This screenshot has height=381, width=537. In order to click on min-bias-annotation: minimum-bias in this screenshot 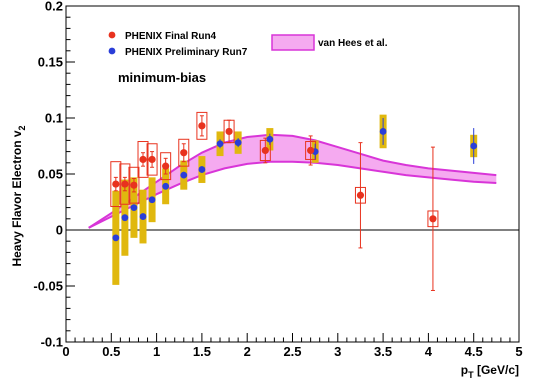, I will do `click(162, 77)`.